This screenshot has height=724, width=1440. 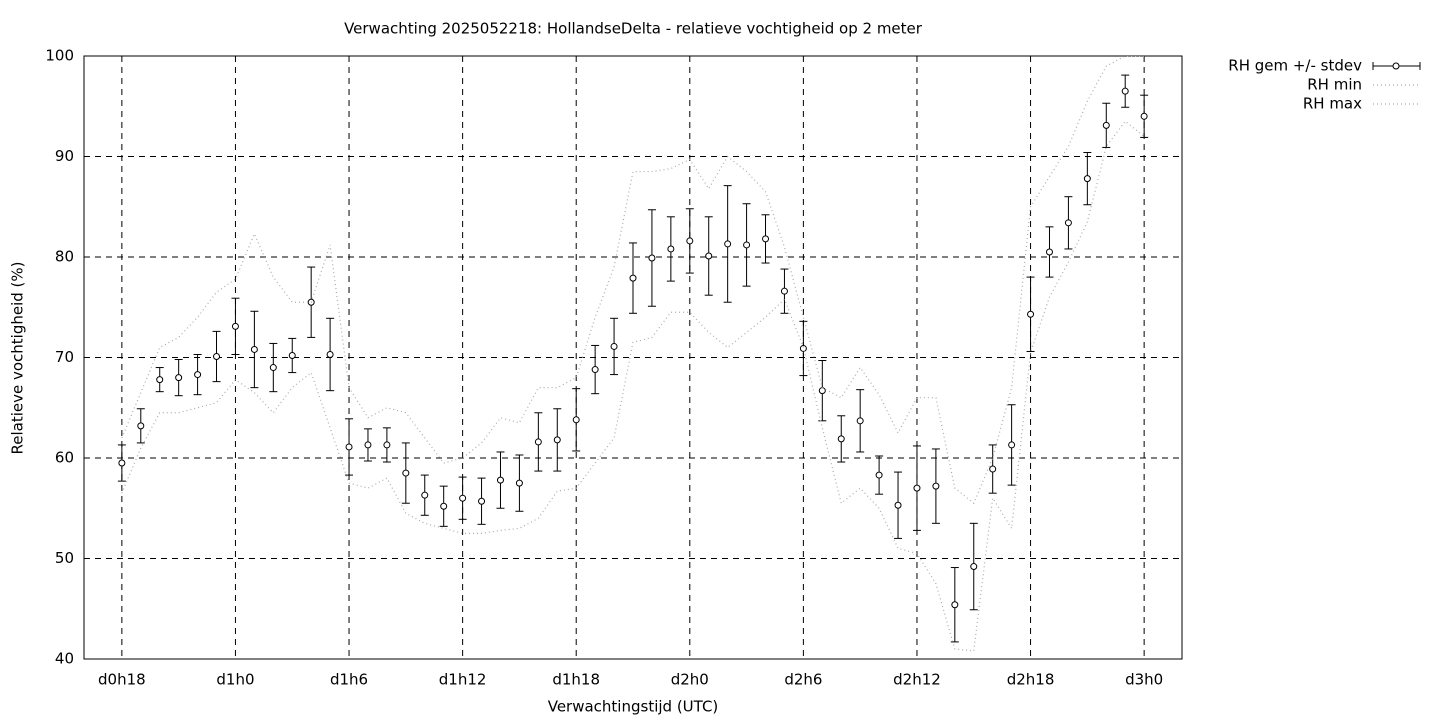 I want to click on y-axis-label: Relatieve vochtigheid (%), so click(x=18, y=357).